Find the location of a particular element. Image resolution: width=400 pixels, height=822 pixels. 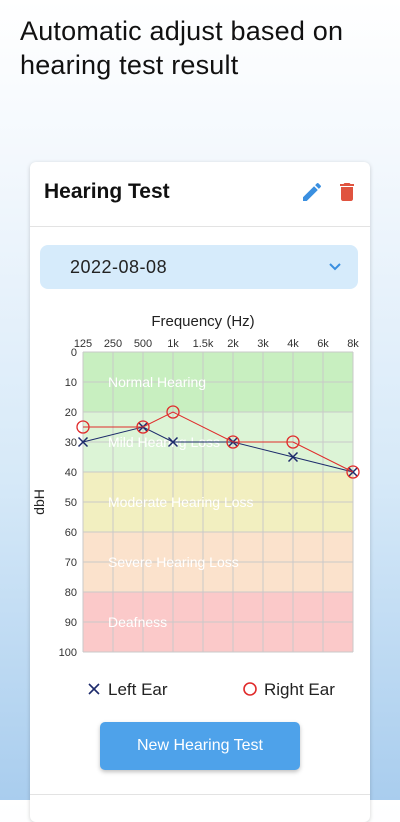

series-line-left-ear is located at coordinates (218, 449).